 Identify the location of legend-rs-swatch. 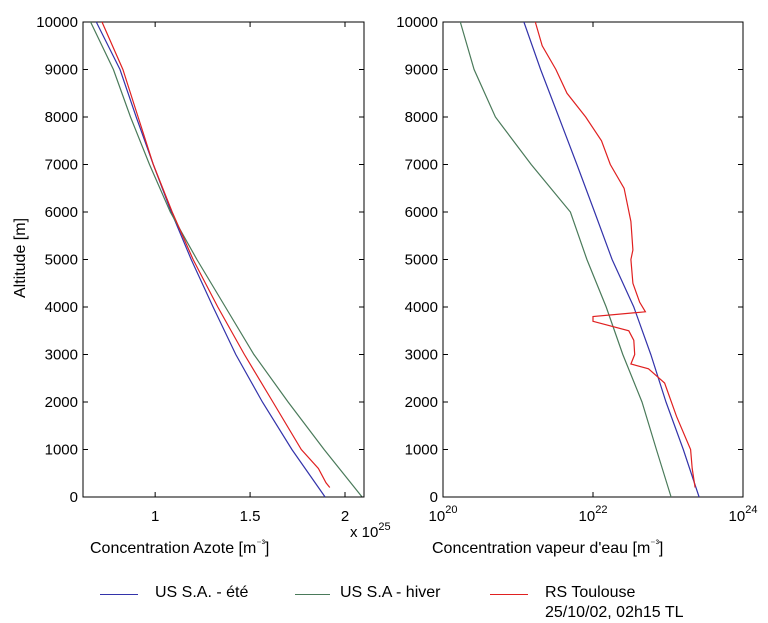
(509, 594).